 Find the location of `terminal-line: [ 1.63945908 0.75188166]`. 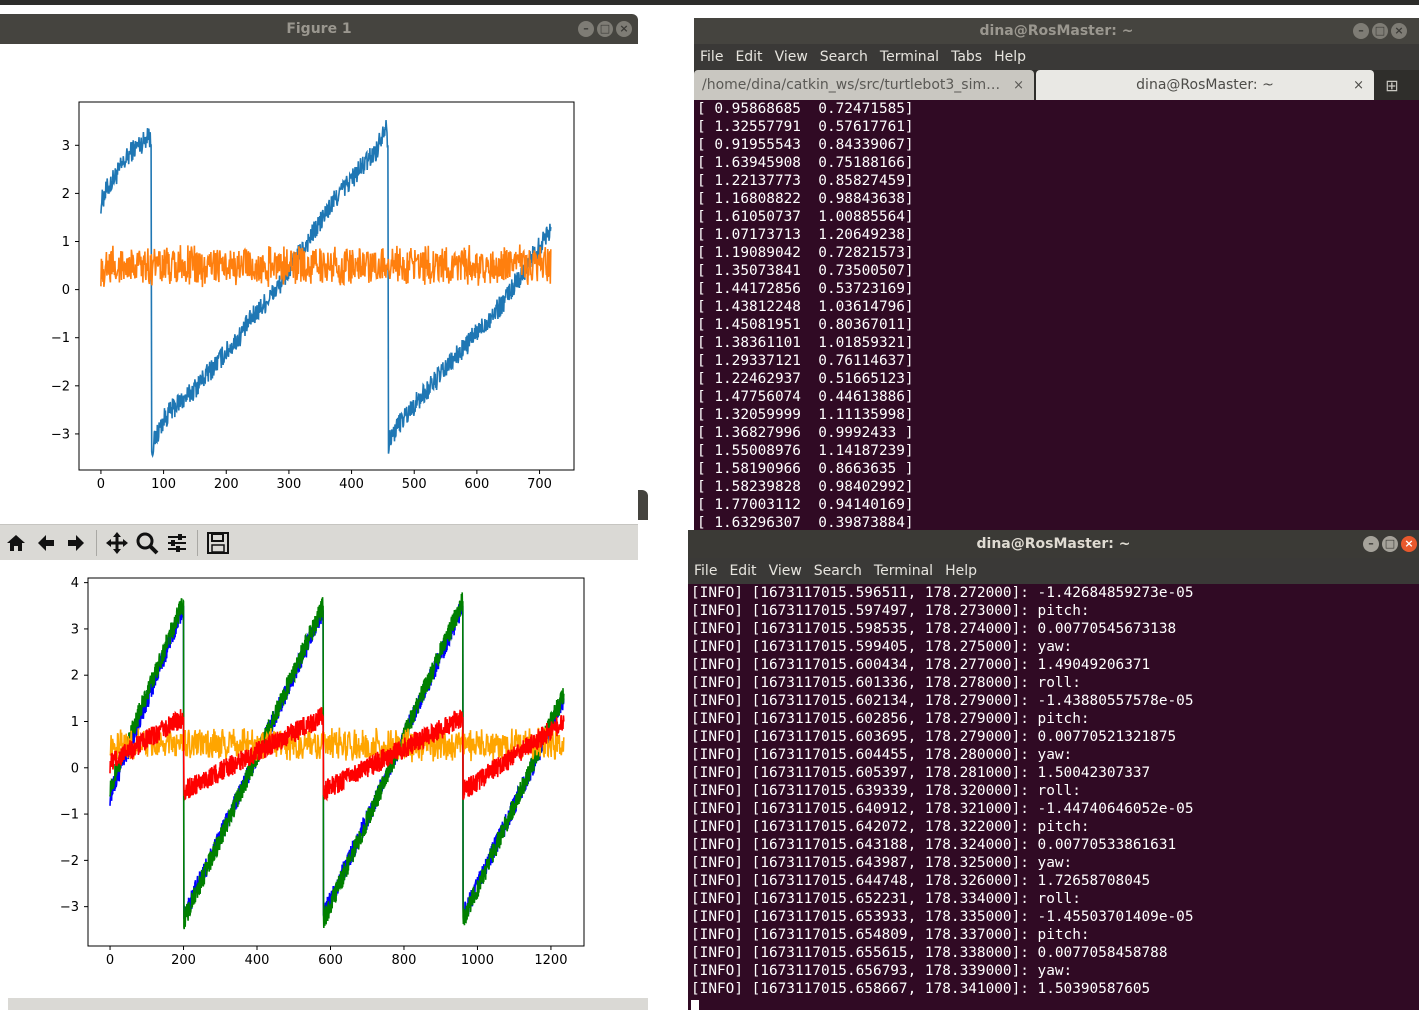

terminal-line: [ 1.63945908 0.75188166] is located at coordinates (805, 163).